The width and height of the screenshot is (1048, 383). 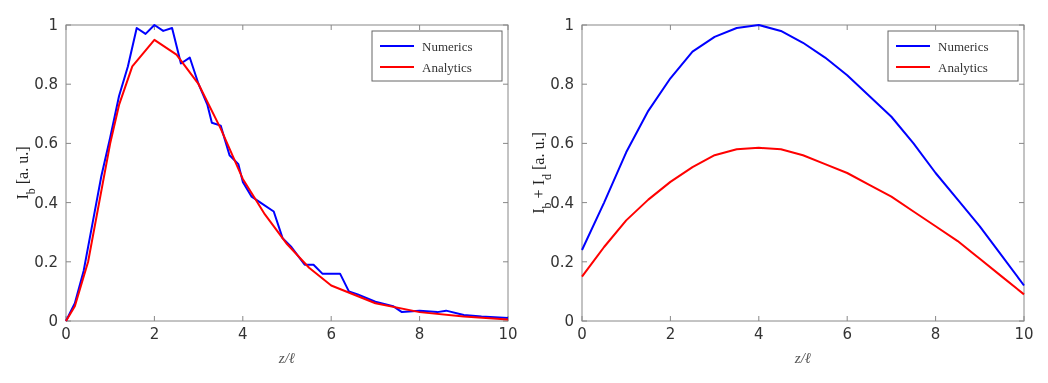 I want to click on y-tick-label: 0.4, so click(x=46, y=202).